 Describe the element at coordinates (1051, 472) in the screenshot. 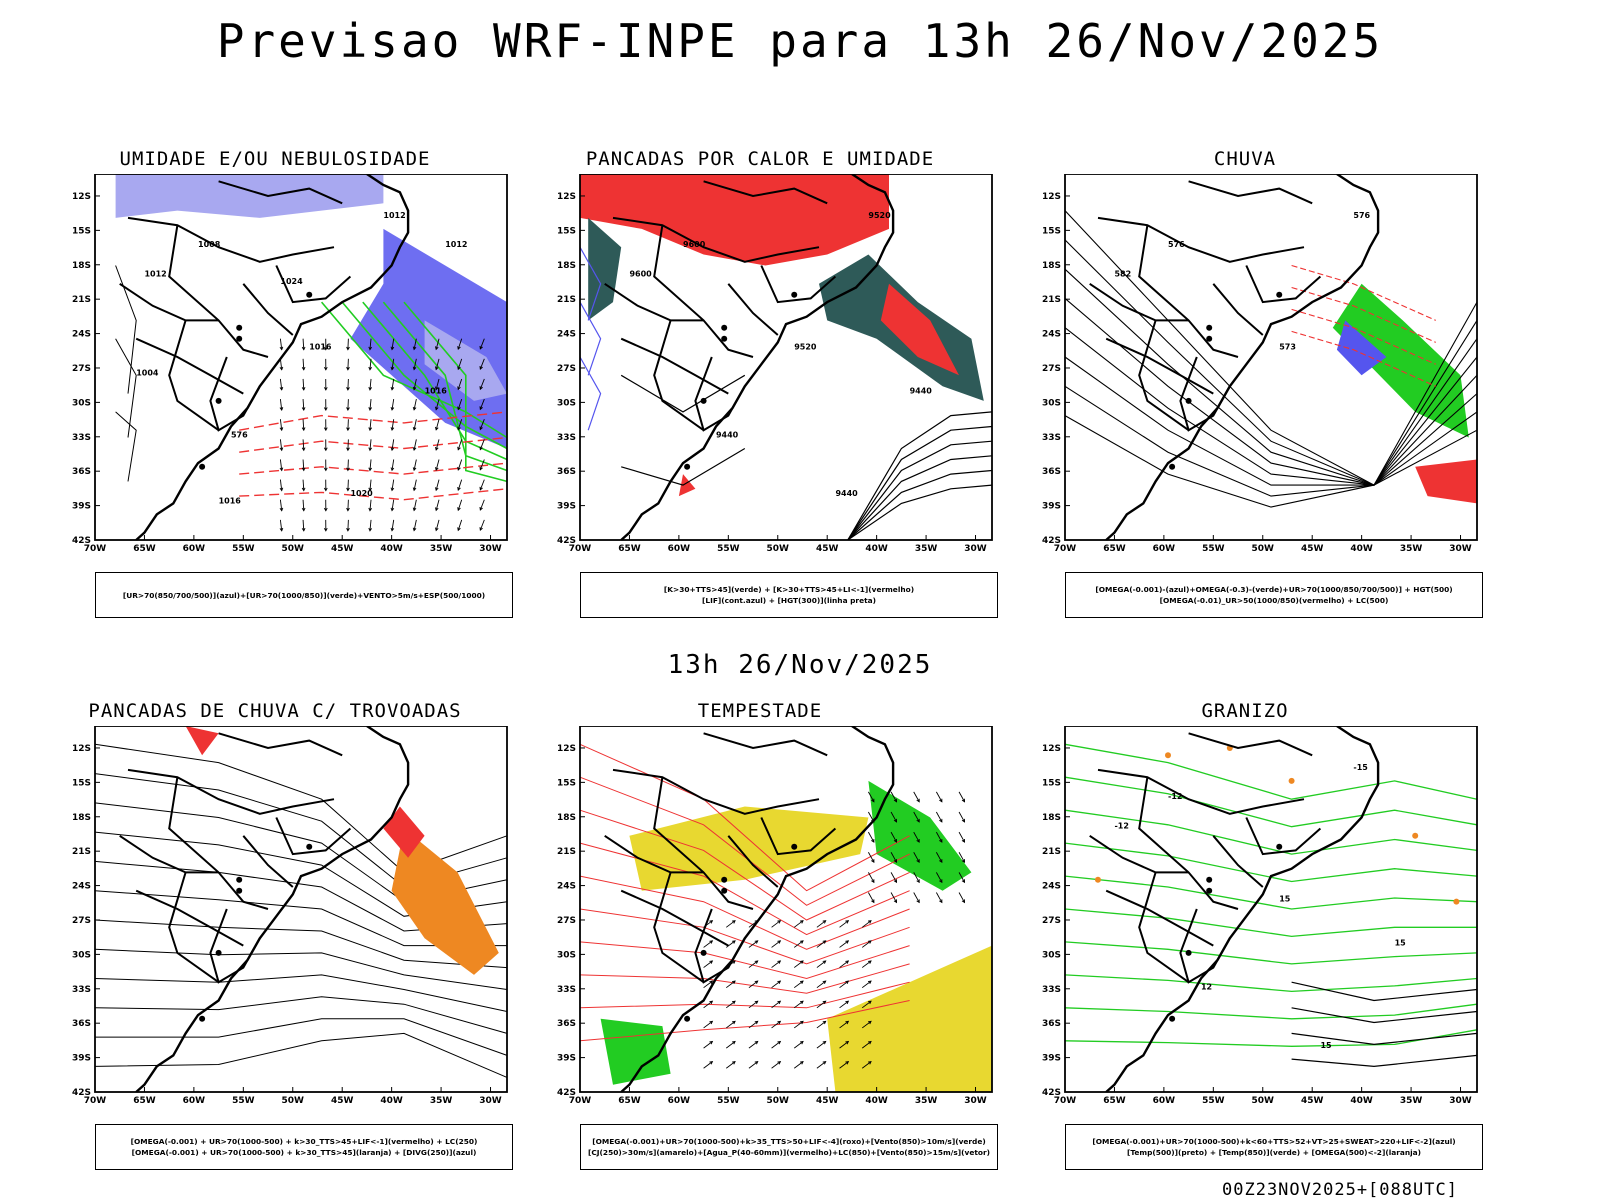

I see `lat-tick-label: 36S` at that location.